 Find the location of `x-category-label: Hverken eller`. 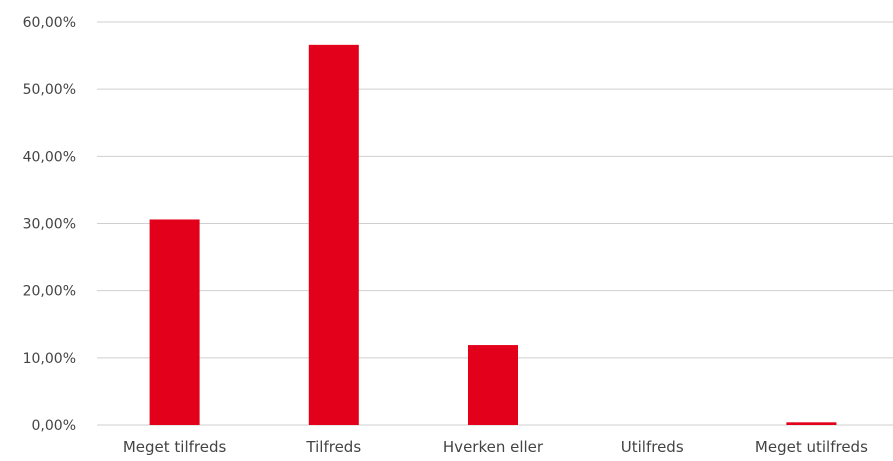

x-category-label: Hverken eller is located at coordinates (493, 447).